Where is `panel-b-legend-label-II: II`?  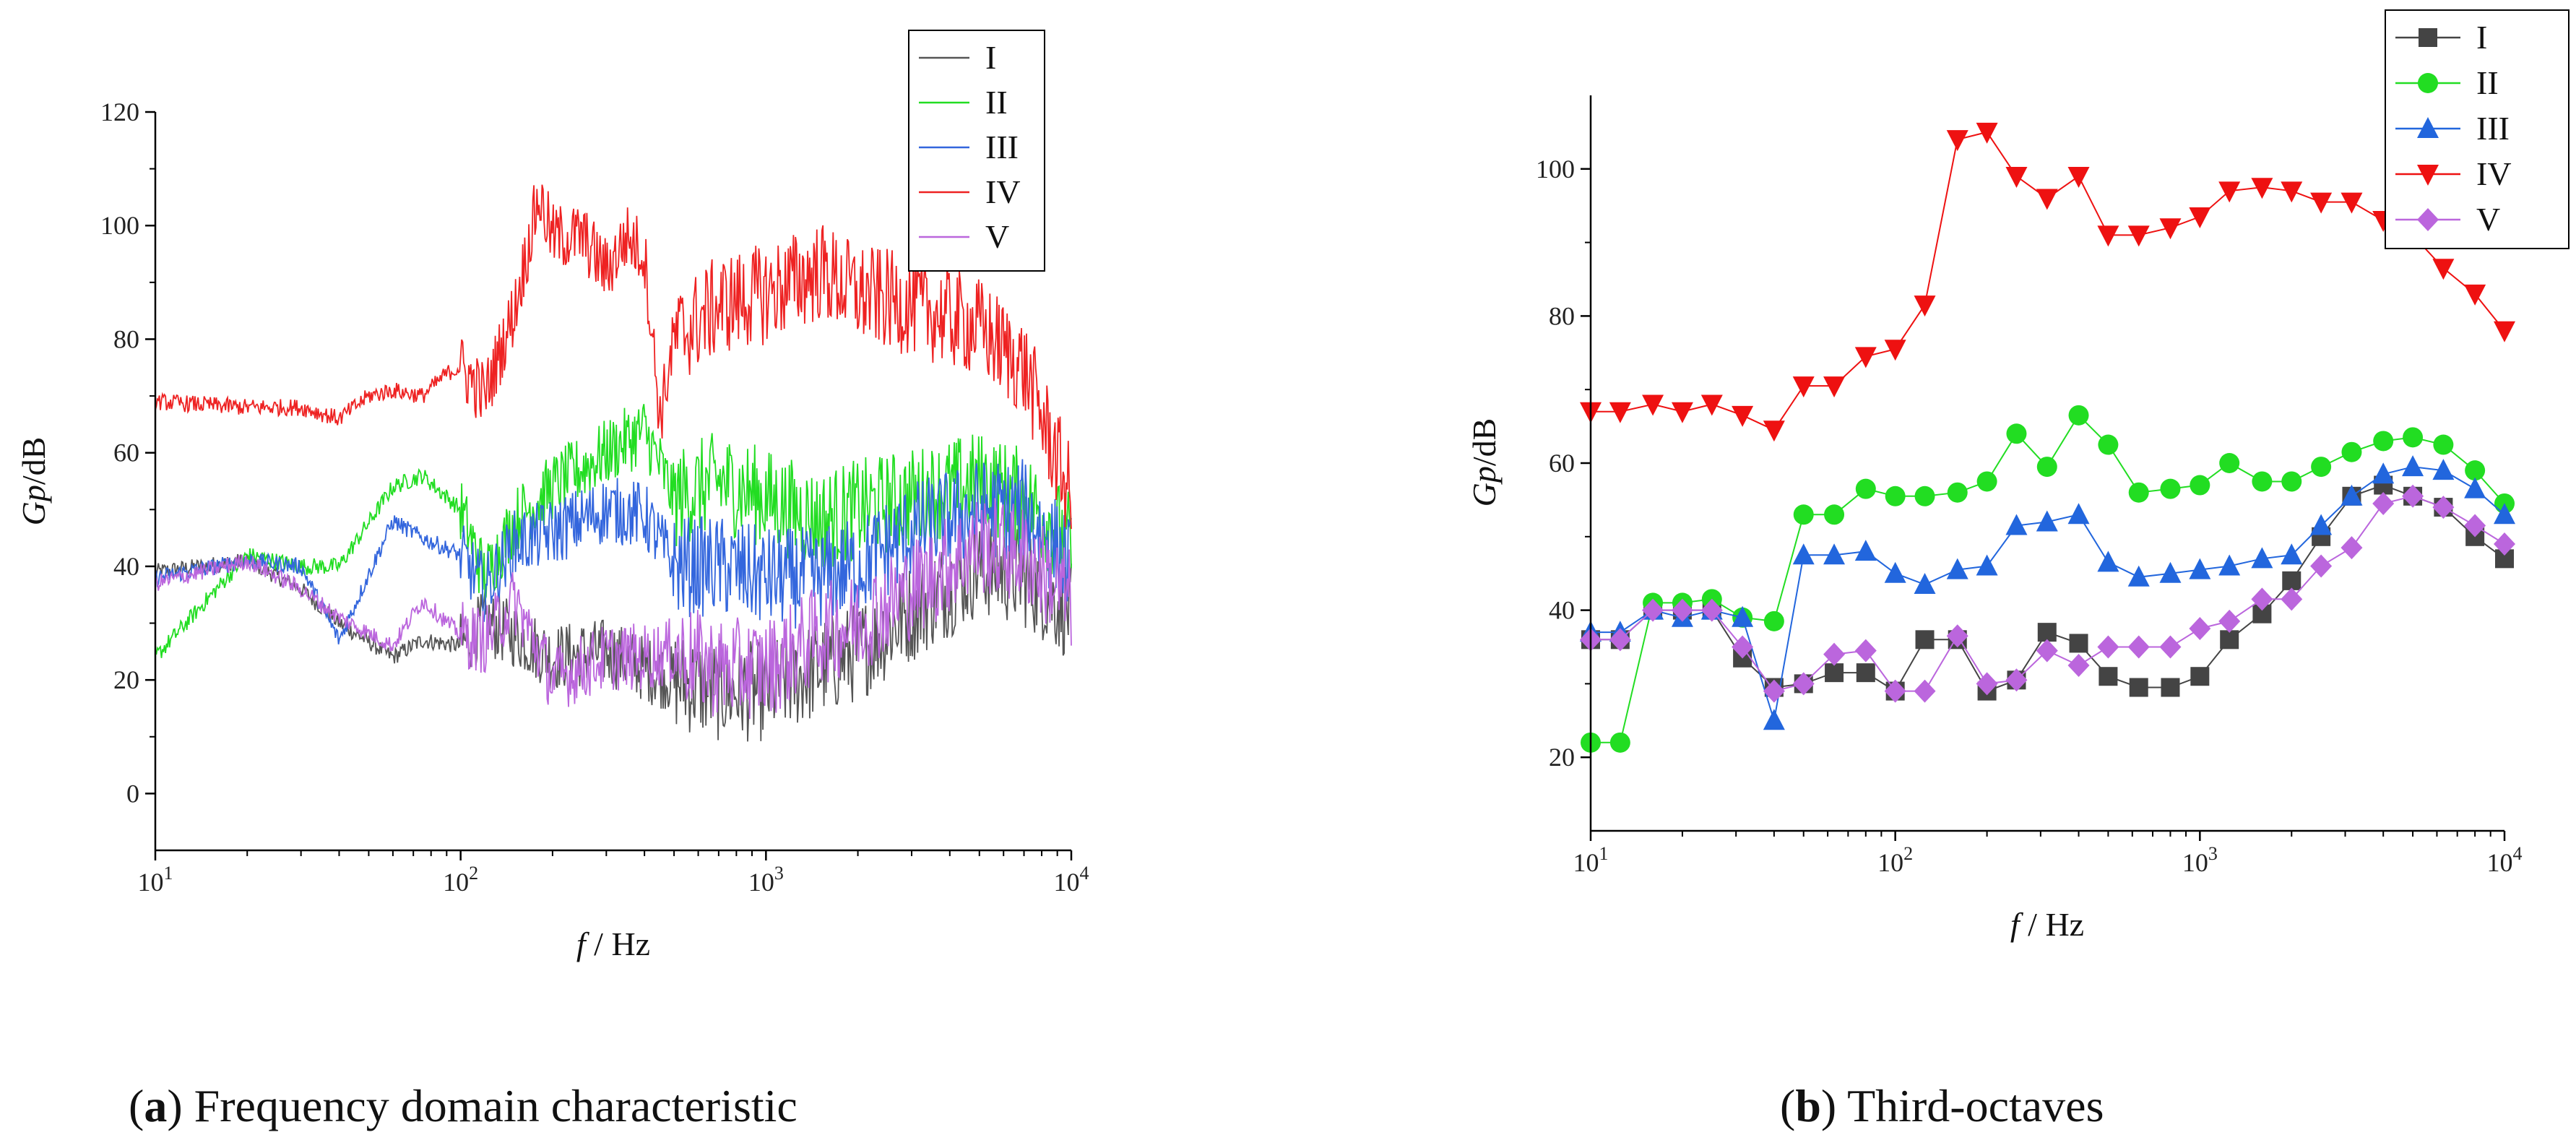
panel-b-legend-label-II: II is located at coordinates (2487, 82).